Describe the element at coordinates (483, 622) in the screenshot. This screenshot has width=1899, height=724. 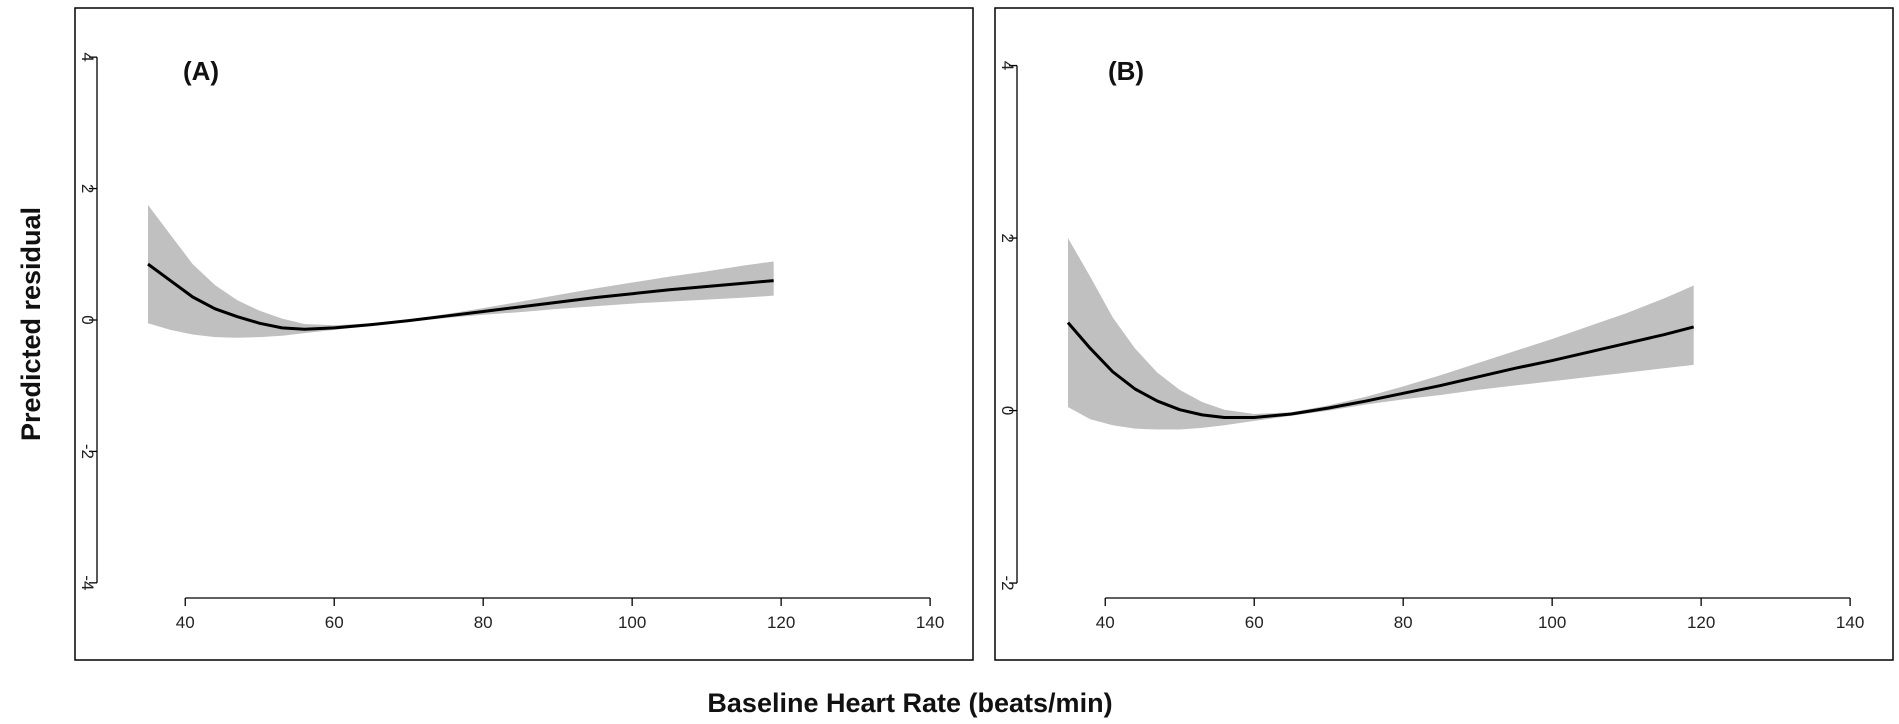
I see `panel-a-x-tick-label: 80` at that location.